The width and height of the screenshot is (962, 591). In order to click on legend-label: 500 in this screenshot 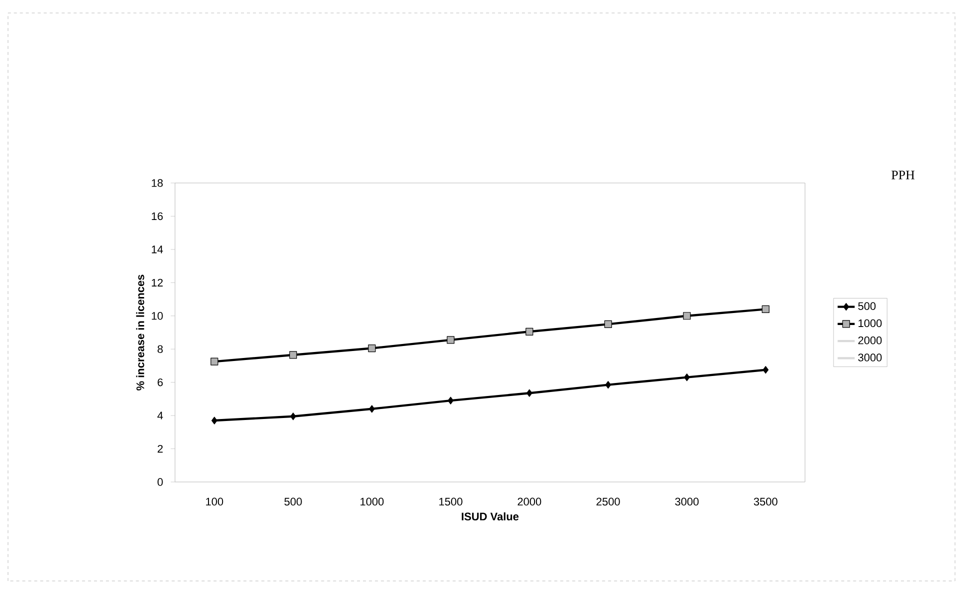, I will do `click(867, 306)`.